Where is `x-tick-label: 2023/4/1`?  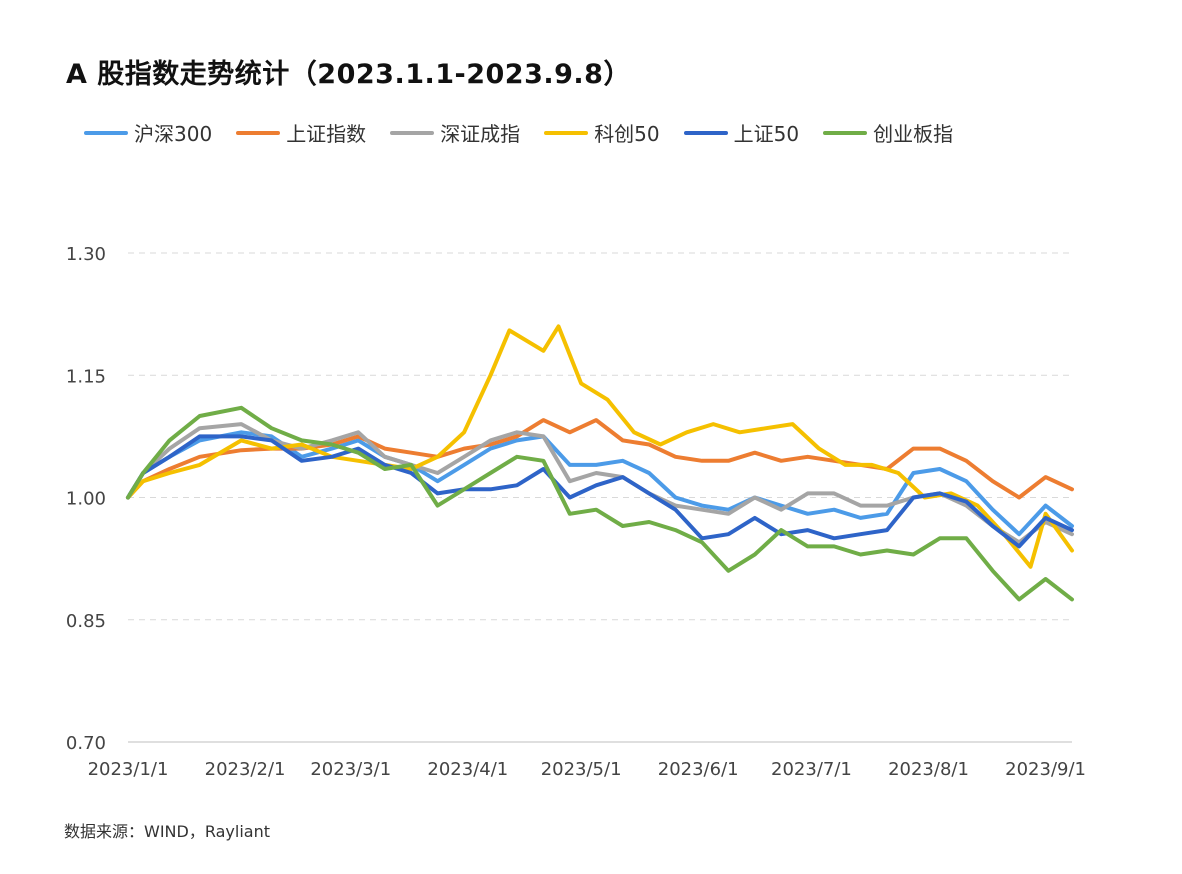
x-tick-label: 2023/4/1 is located at coordinates (467, 769).